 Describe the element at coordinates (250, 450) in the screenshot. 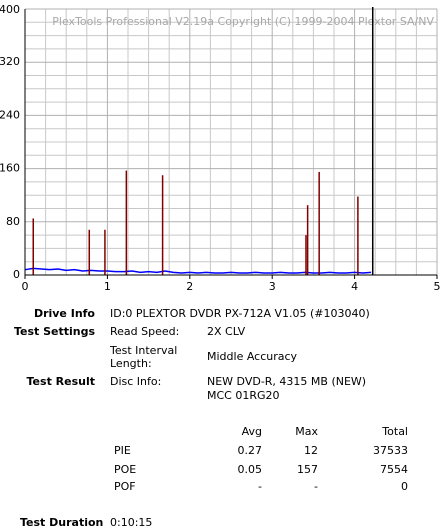

I see `cell: 0.27` at that location.